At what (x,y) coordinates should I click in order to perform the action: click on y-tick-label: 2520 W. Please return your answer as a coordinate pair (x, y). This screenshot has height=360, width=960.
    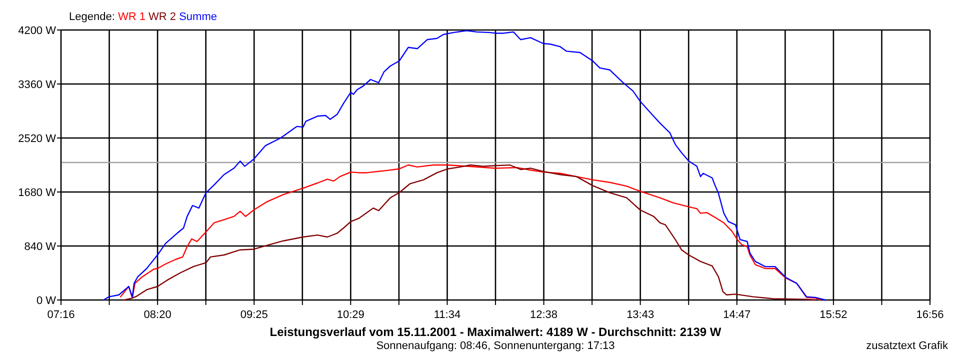
    Looking at the image, I should click on (37, 139).